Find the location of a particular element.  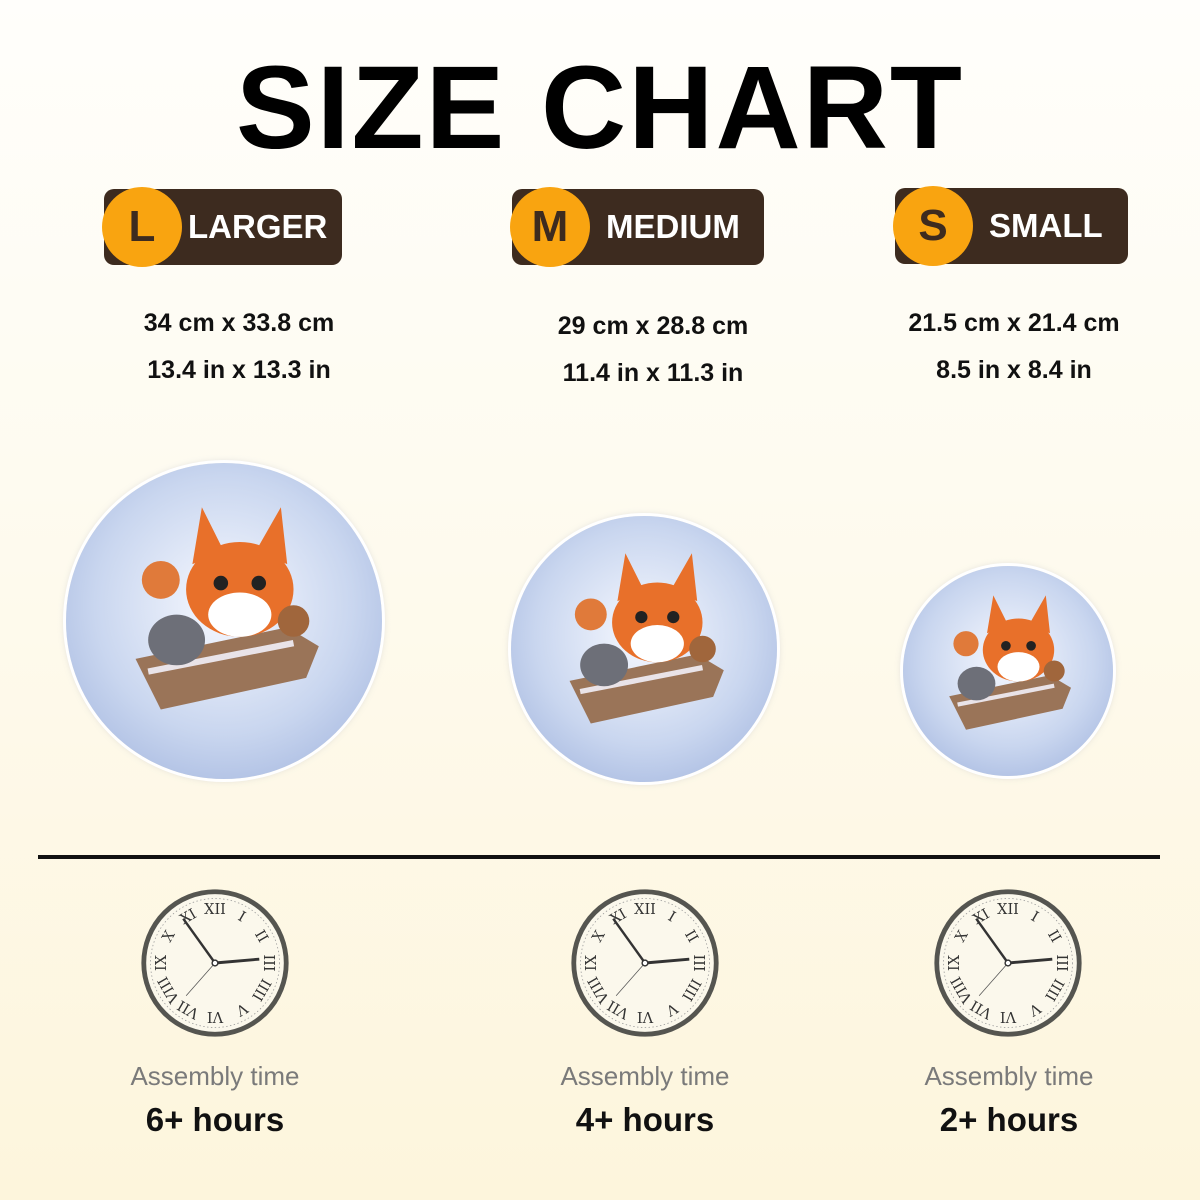

assembly-time: 6+ hours is located at coordinates (215, 1119).